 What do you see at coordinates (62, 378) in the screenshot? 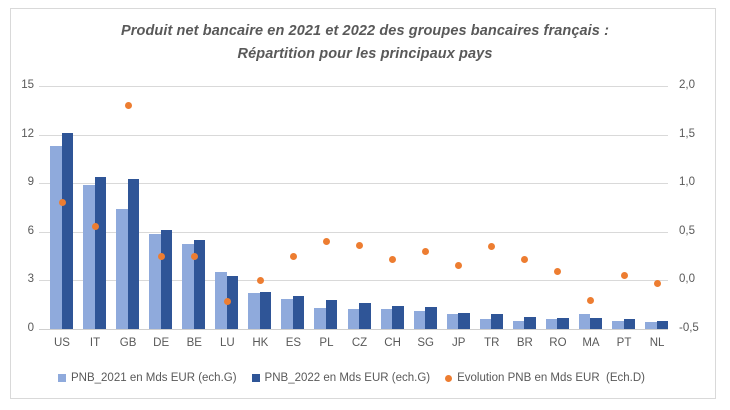
I see `pnb-2021-swatch-icon` at bounding box center [62, 378].